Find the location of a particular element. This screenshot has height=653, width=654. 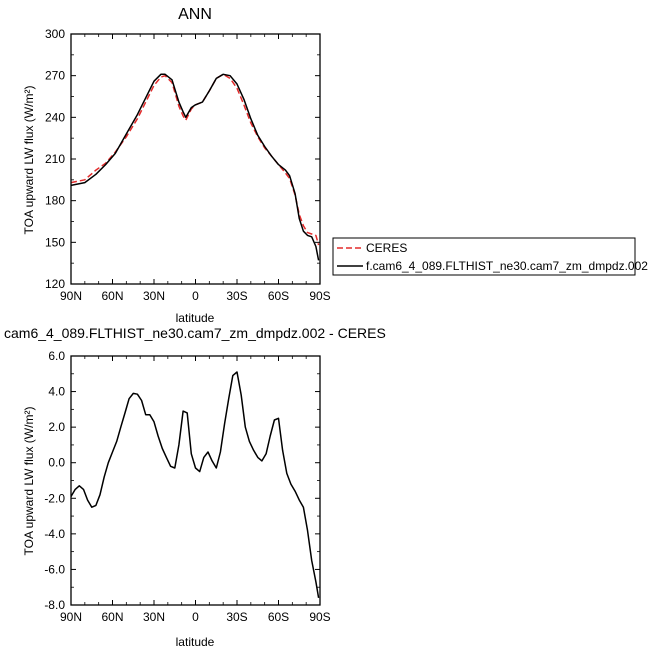

bottom-x-tick-label: 60S is located at coordinates (278, 617).